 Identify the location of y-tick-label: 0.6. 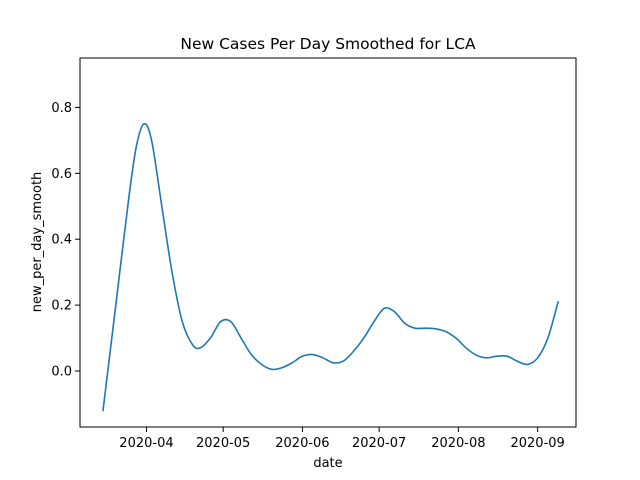
(61, 174).